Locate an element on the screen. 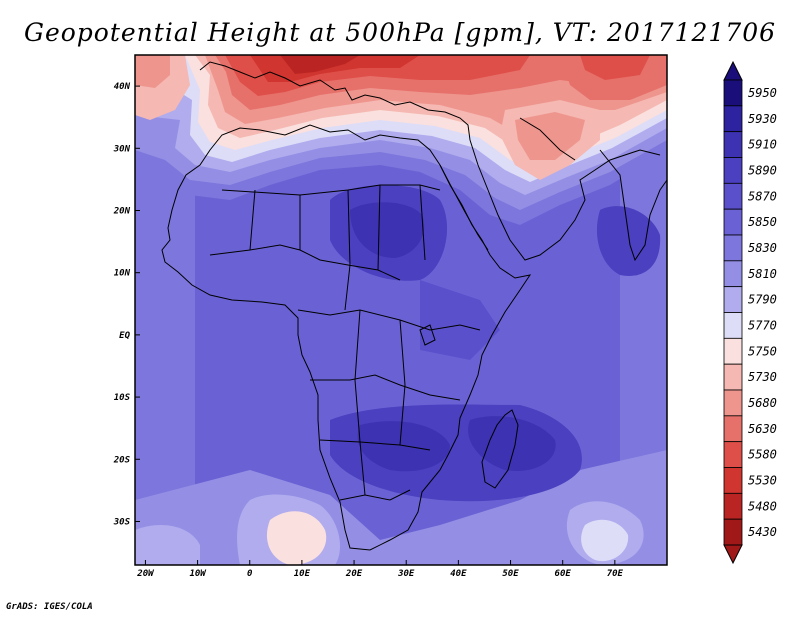 The image size is (800, 618). country-borders-south-central is located at coordinates (385, 387).